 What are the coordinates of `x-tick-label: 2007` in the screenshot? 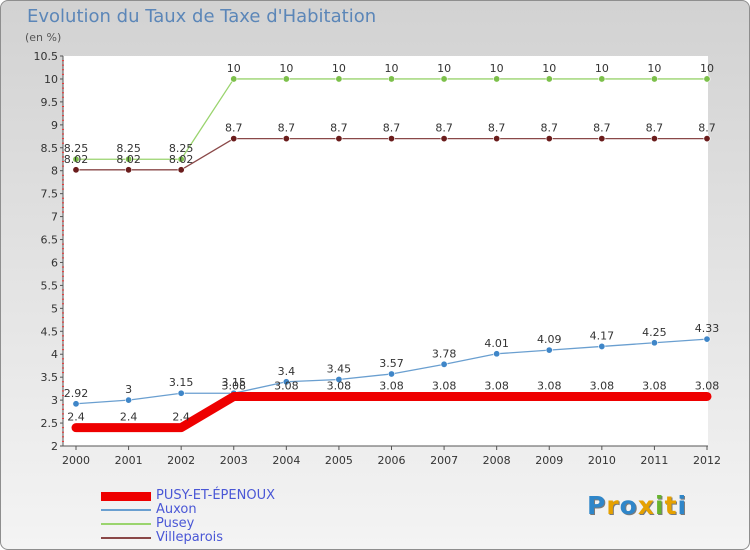 It's located at (444, 460).